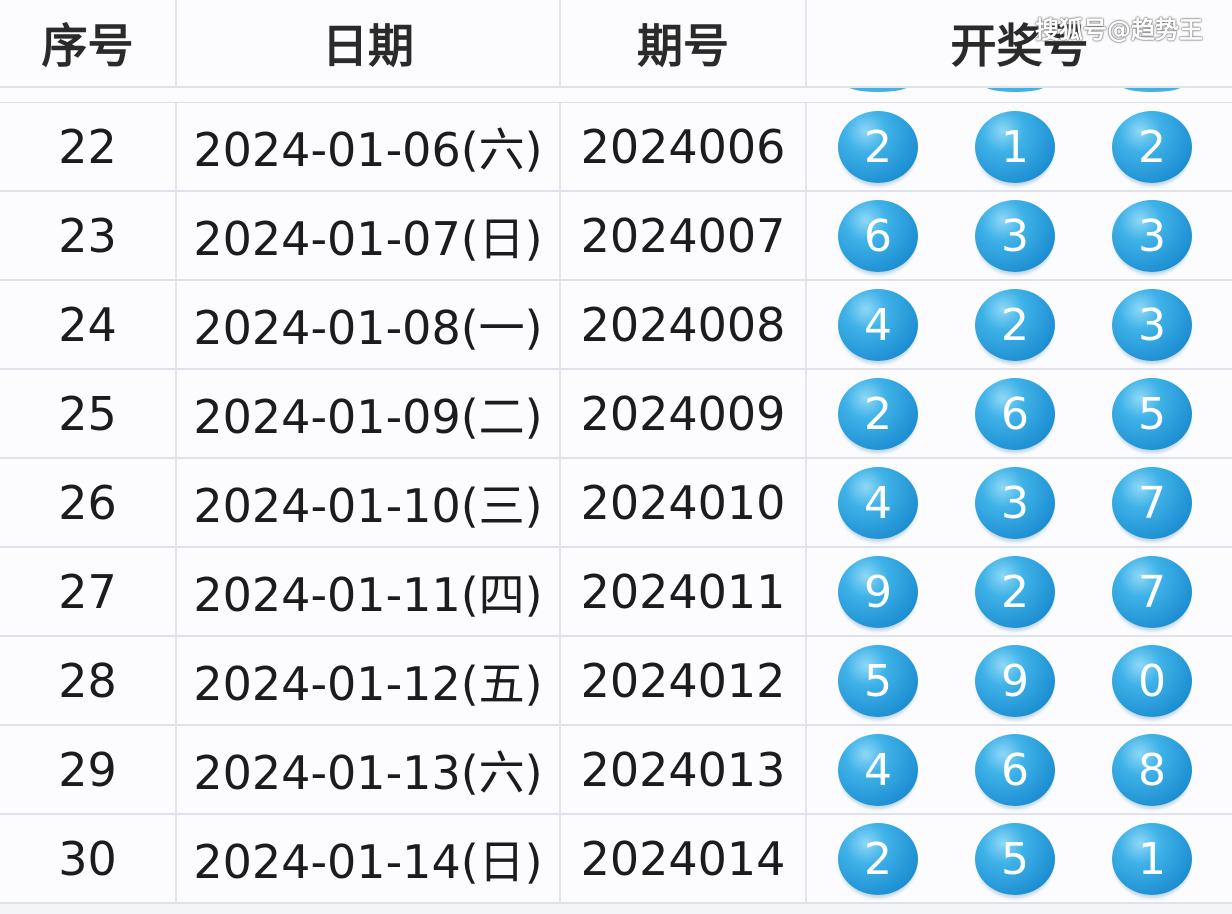 This screenshot has width=1232, height=914. I want to click on partial-row, so click(616, 96).